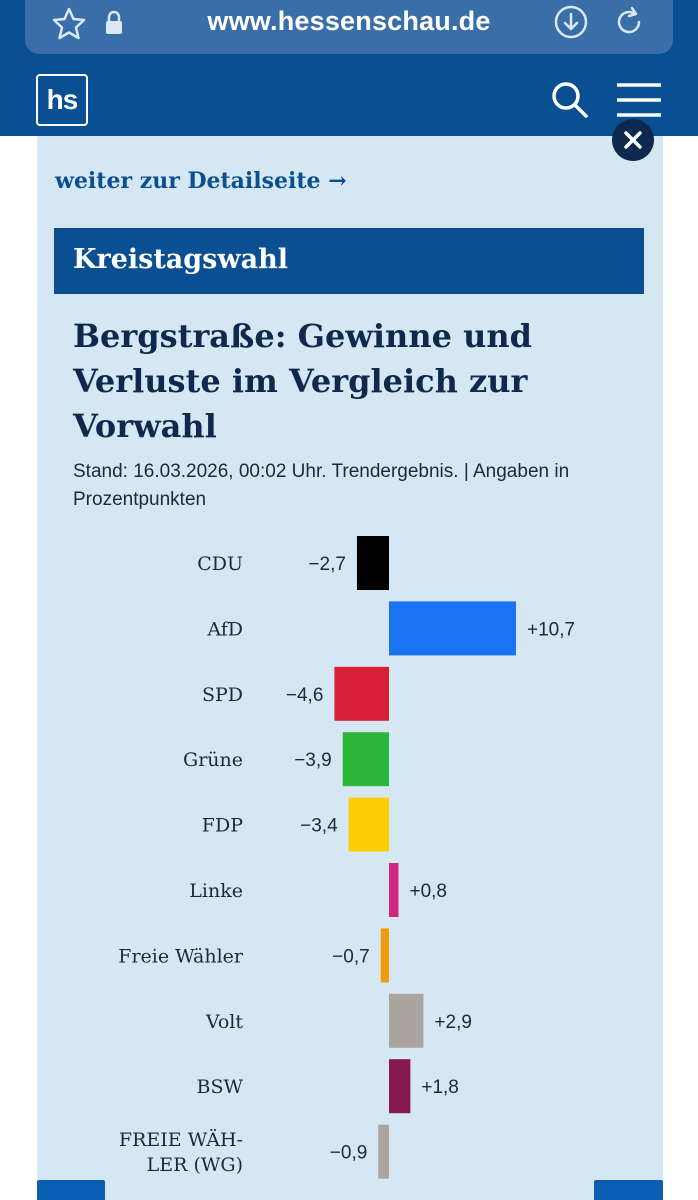 The height and width of the screenshot is (1200, 698). Describe the element at coordinates (629, 22) in the screenshot. I see `reload-icon` at that location.